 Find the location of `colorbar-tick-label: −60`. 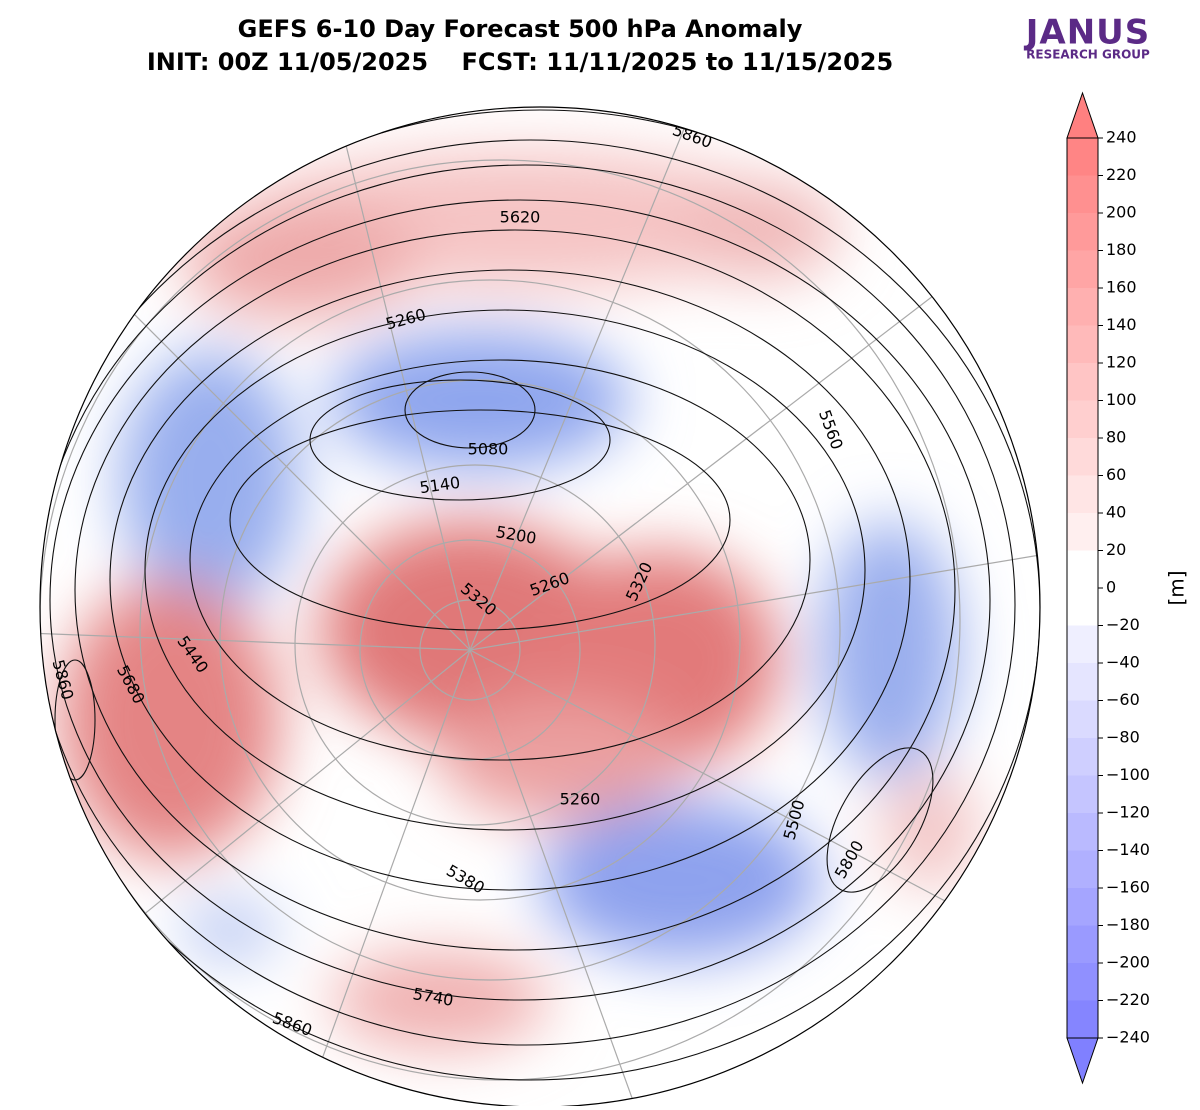

colorbar-tick-label: −60 is located at coordinates (1123, 699).